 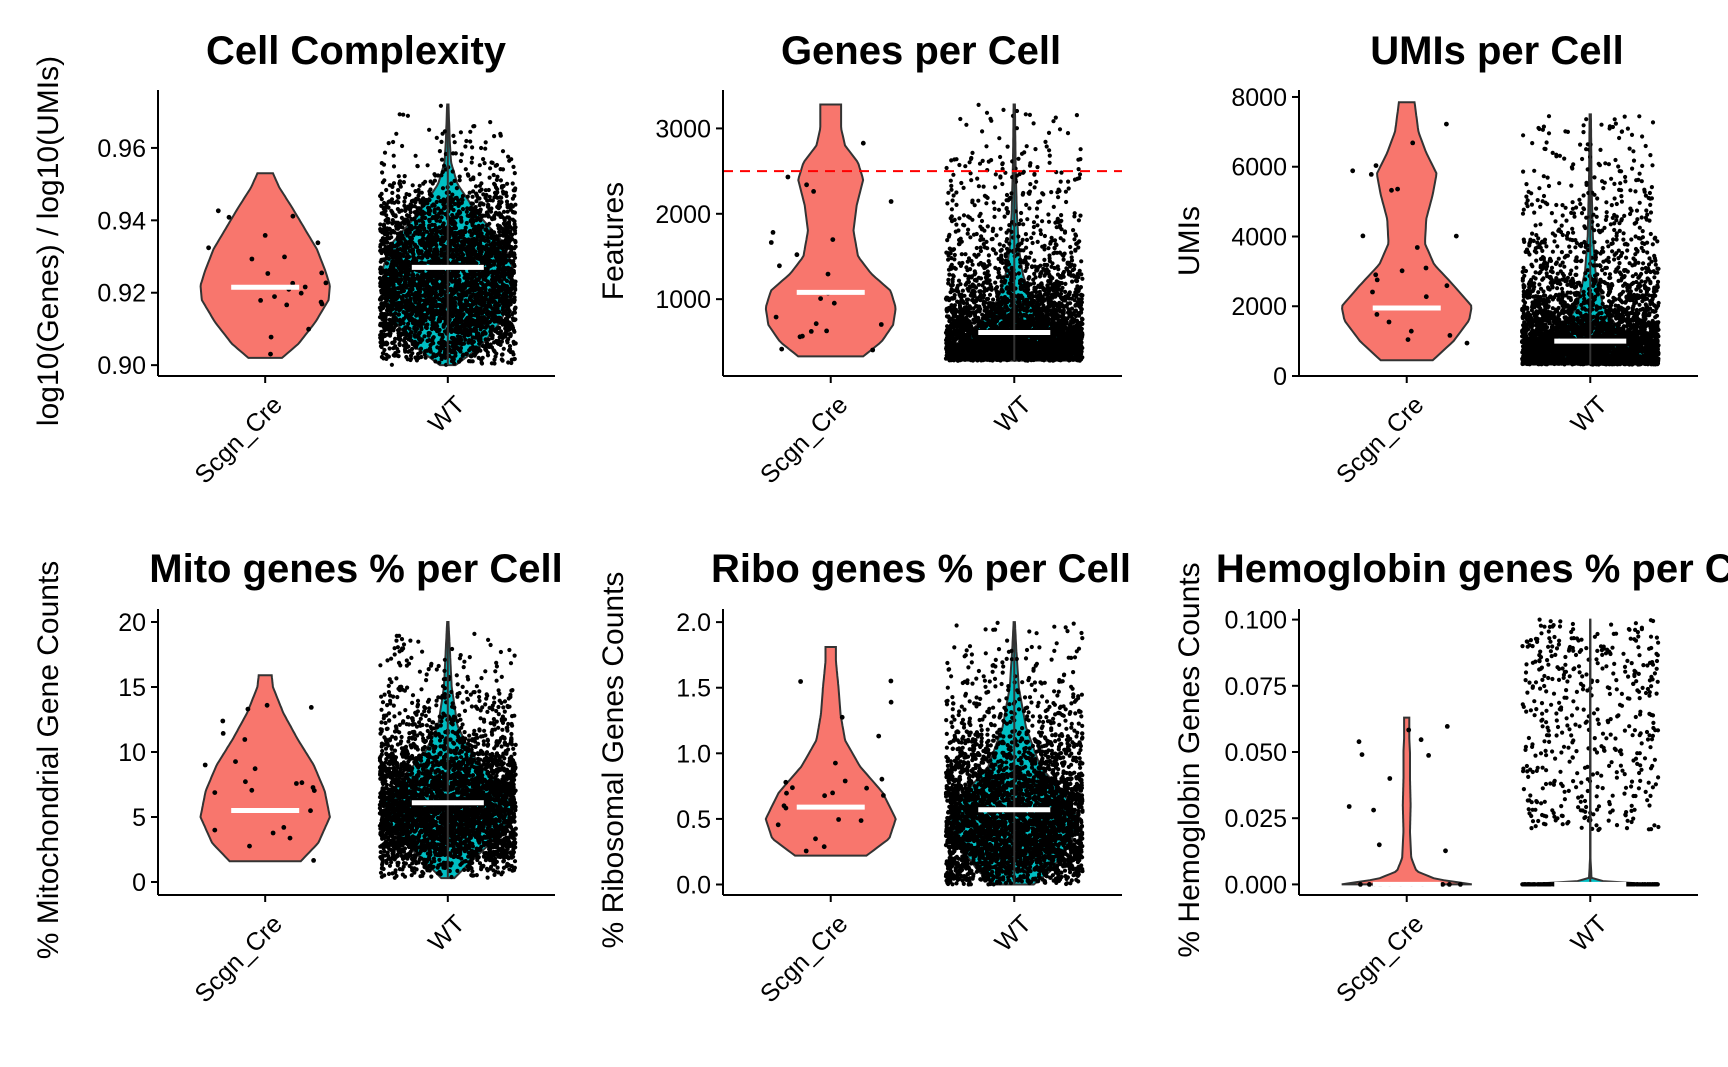 What do you see at coordinates (921, 51) in the screenshot?
I see `panel-title: Genes per Cell` at bounding box center [921, 51].